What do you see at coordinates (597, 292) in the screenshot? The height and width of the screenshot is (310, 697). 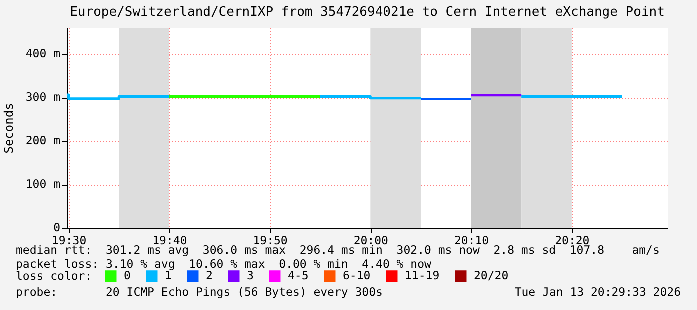 I see `text: Tue Jan 13 20:29:33 2026` at bounding box center [597, 292].